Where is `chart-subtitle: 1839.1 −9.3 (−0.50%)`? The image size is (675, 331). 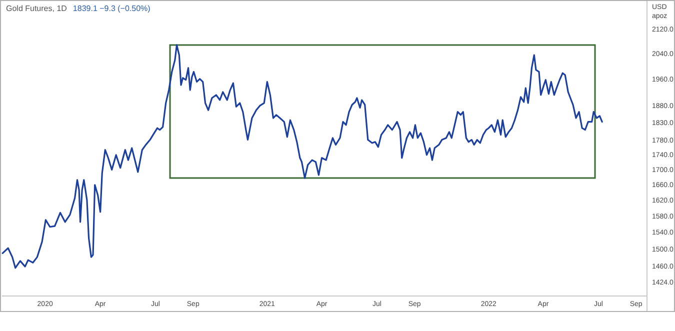
chart-subtitle: 1839.1 −9.3 (−0.50%) is located at coordinates (111, 8).